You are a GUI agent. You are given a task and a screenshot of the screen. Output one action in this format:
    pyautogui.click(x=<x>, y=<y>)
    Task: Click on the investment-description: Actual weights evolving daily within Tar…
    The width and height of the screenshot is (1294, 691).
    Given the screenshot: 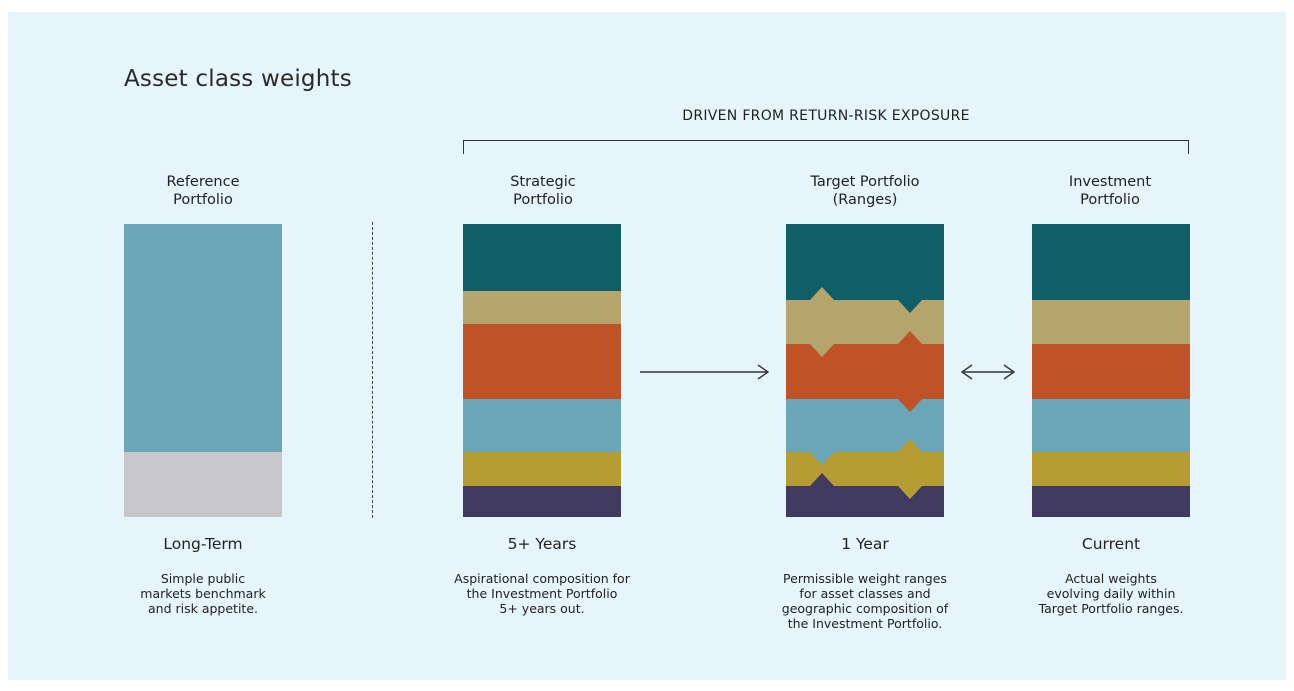 What is the action you would take?
    pyautogui.click(x=1111, y=593)
    